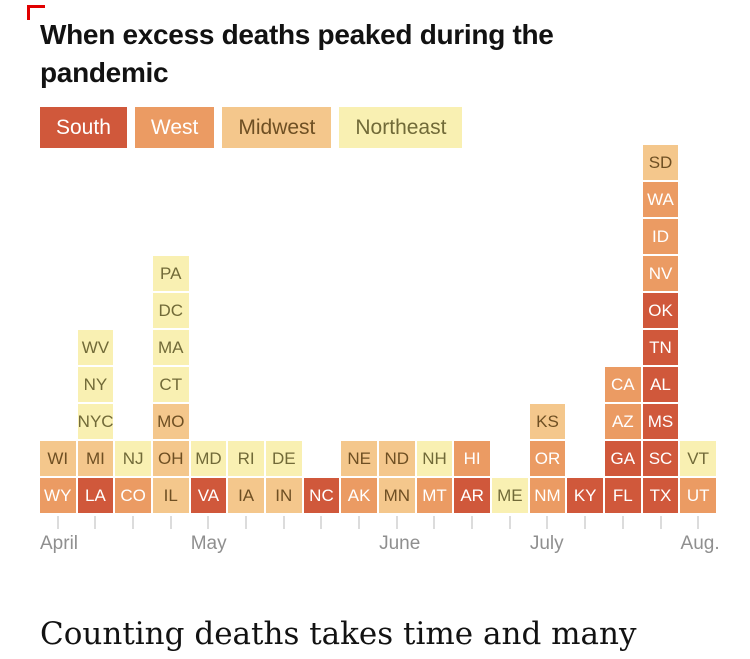 Image resolution: width=750 pixels, height=659 pixels. Describe the element at coordinates (95, 458) in the screenshot. I see `state-cell-mi: MI` at that location.